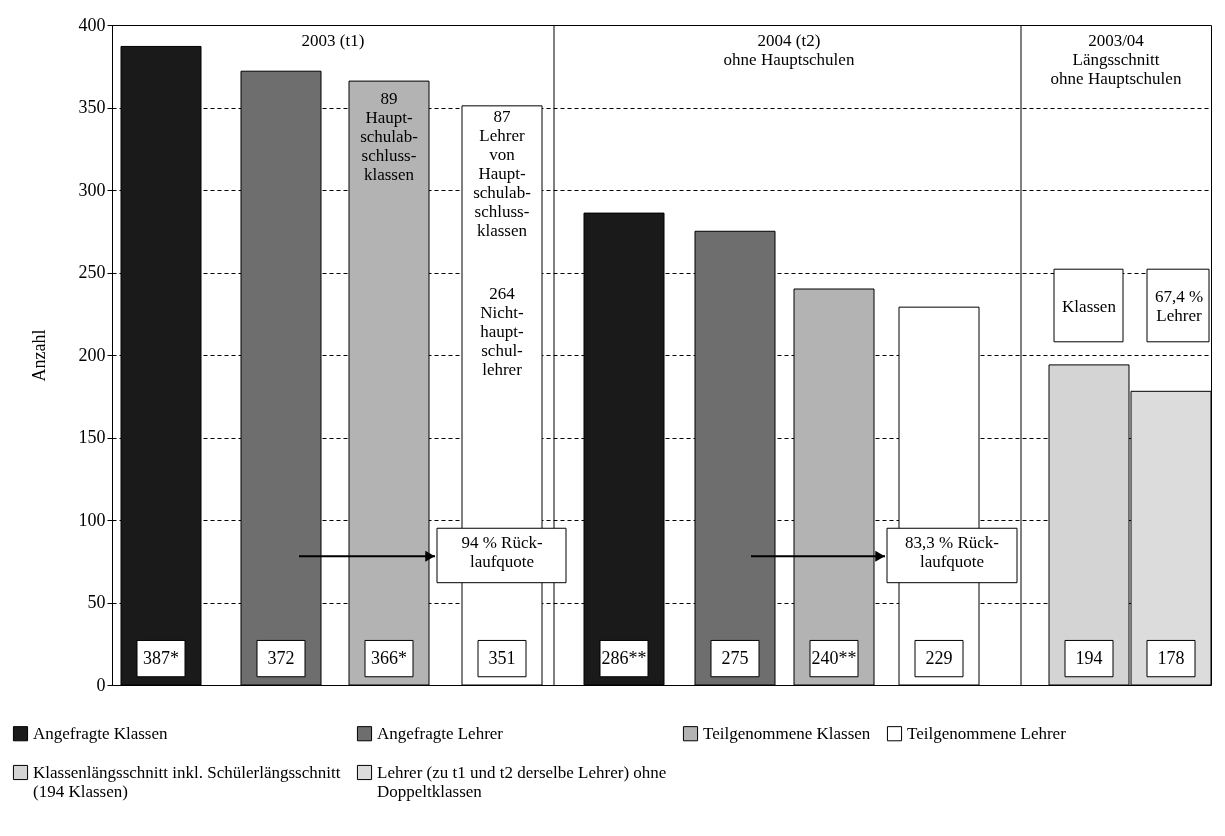  I want to click on annotation: 94 % Rück- laufquote, so click(502, 551).